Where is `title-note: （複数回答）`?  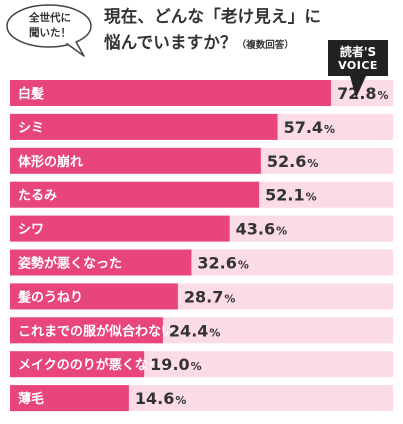 title-note: （複数回答） is located at coordinates (265, 45).